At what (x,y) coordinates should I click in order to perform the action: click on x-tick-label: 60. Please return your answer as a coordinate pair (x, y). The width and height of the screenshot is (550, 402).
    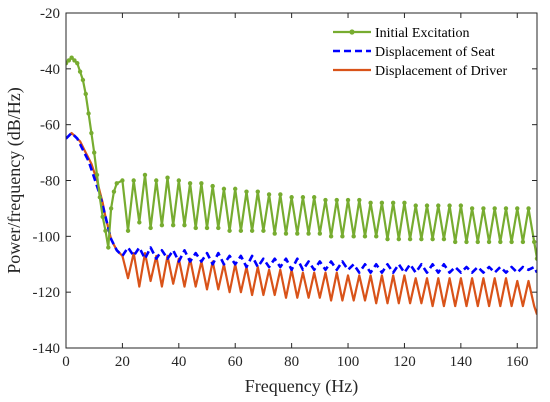
    Looking at the image, I should click on (235, 362).